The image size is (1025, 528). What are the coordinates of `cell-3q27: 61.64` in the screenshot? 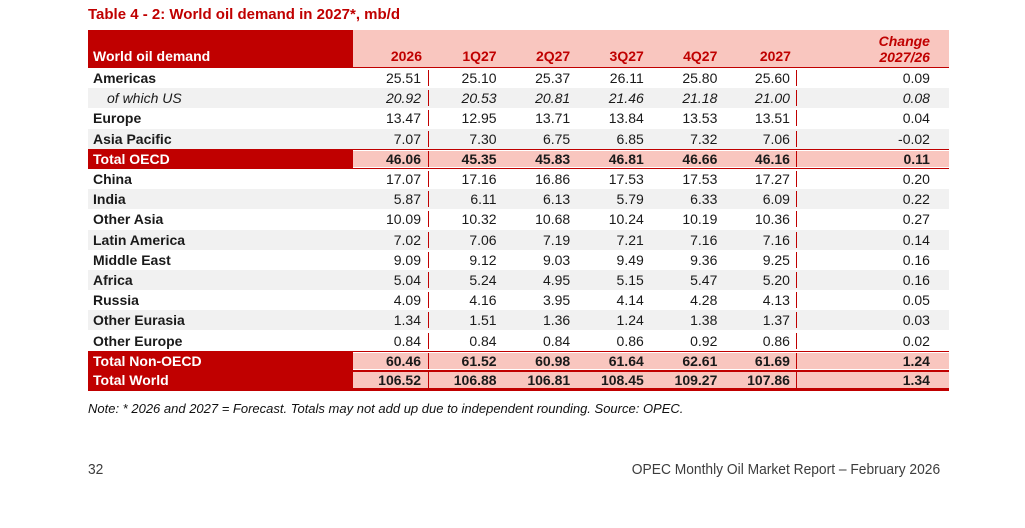 It's located at (613, 360).